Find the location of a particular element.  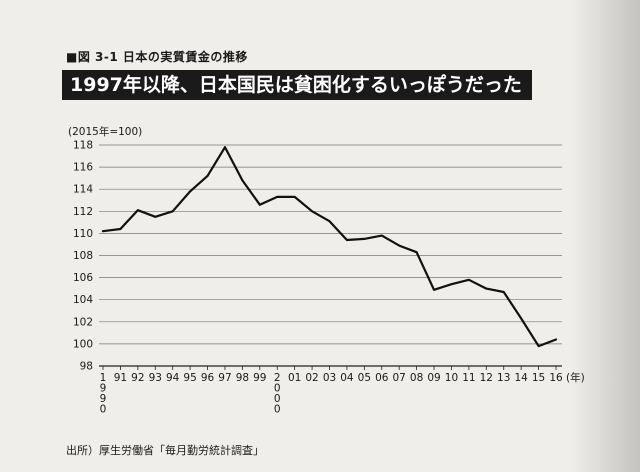

y-axis-unit-label: (2015年=100) is located at coordinates (105, 132).